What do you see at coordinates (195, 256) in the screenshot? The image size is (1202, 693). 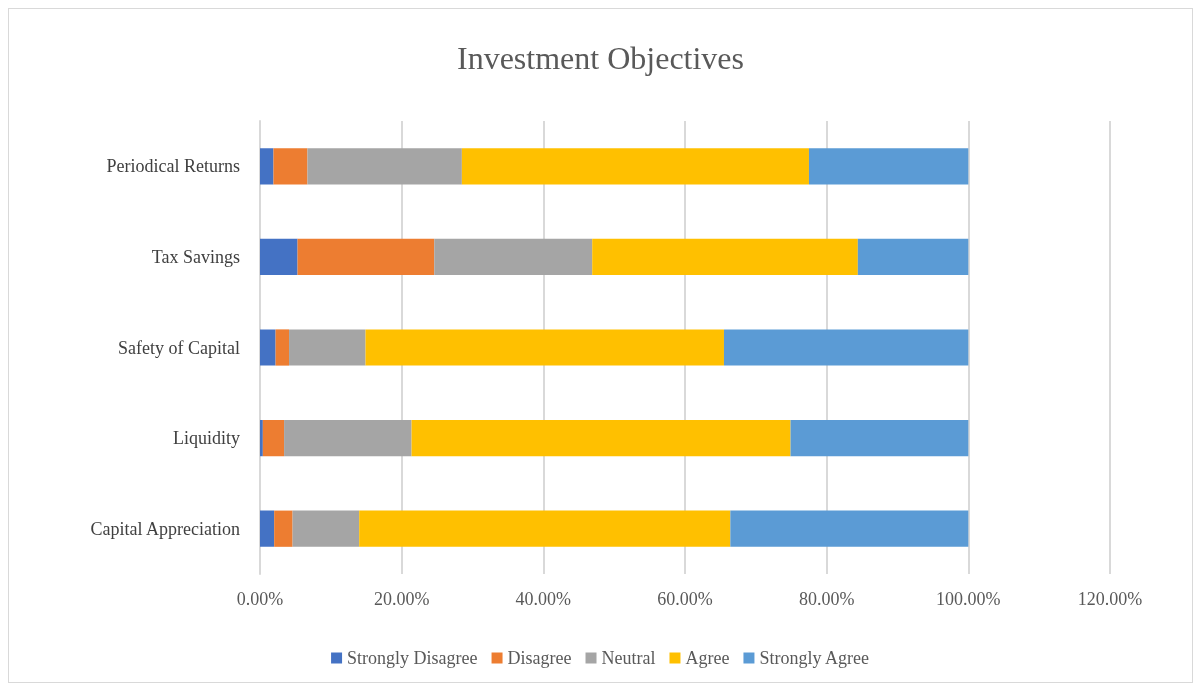 I see `y-tick-label: Tax Savings` at bounding box center [195, 256].